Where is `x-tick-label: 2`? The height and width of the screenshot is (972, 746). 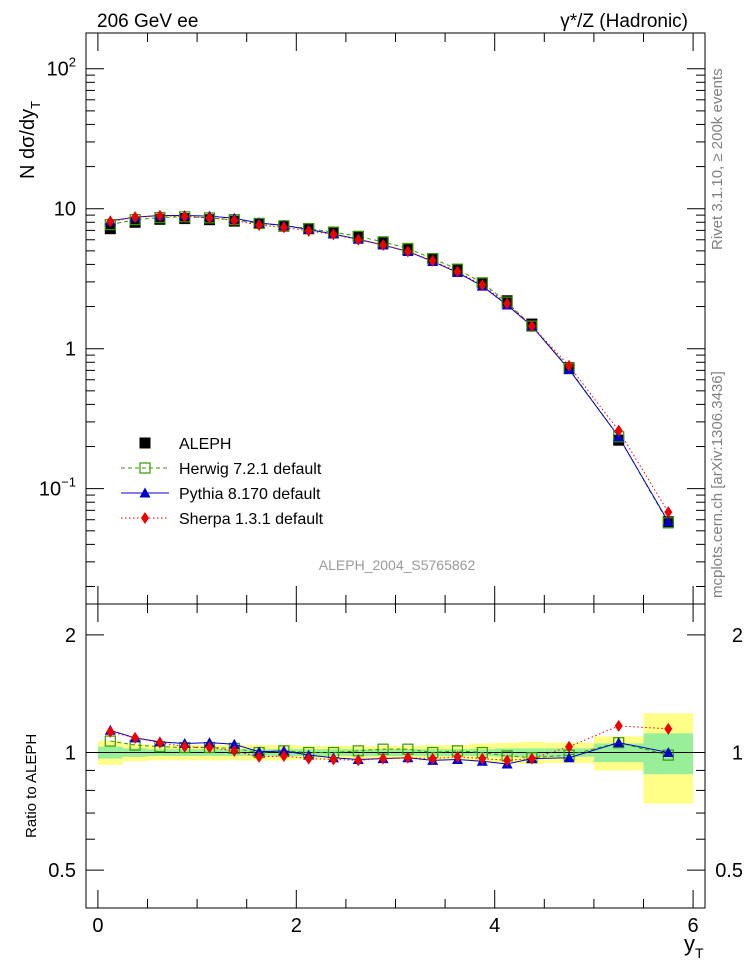 x-tick-label: 2 is located at coordinates (296, 926).